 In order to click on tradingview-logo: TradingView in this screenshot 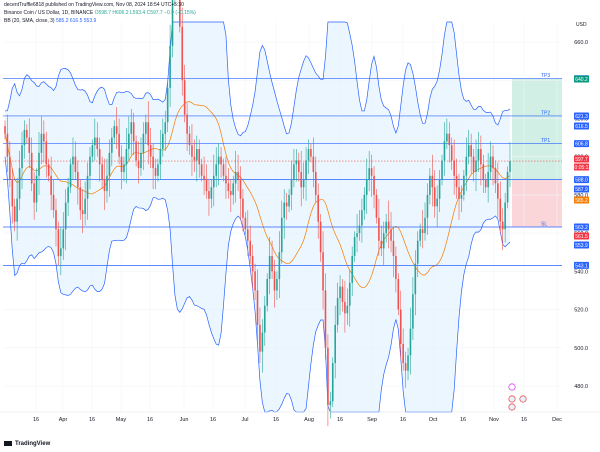, I will do `click(27, 443)`.